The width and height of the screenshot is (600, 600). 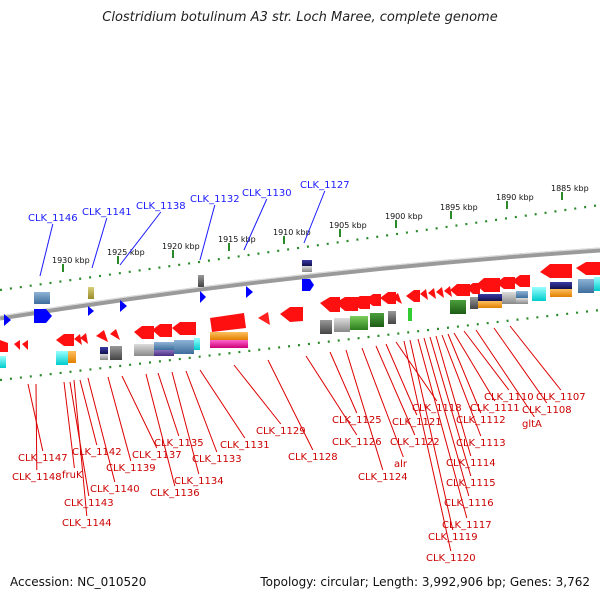 What do you see at coordinates (237, 239) in the screenshot?
I see `tick-label: 1915 kbp` at bounding box center [237, 239].